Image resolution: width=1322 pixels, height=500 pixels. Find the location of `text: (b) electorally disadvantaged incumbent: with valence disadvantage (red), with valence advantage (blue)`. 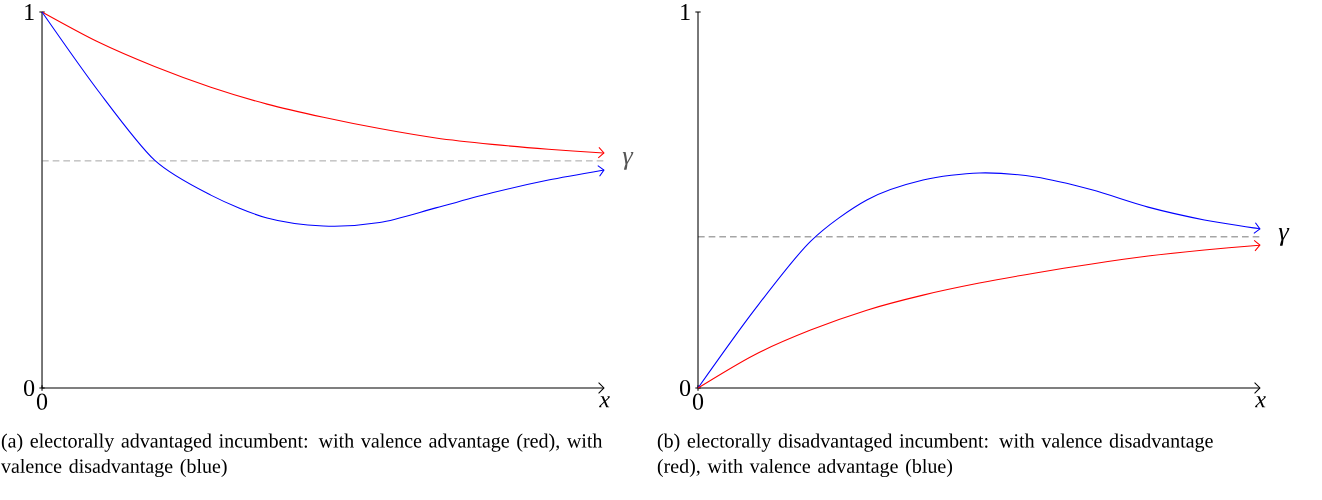

text: (b) electorally disadvantaged incumbent: with valence disadvantage (red), with valence advantage (blue) is located at coordinates (935, 455).